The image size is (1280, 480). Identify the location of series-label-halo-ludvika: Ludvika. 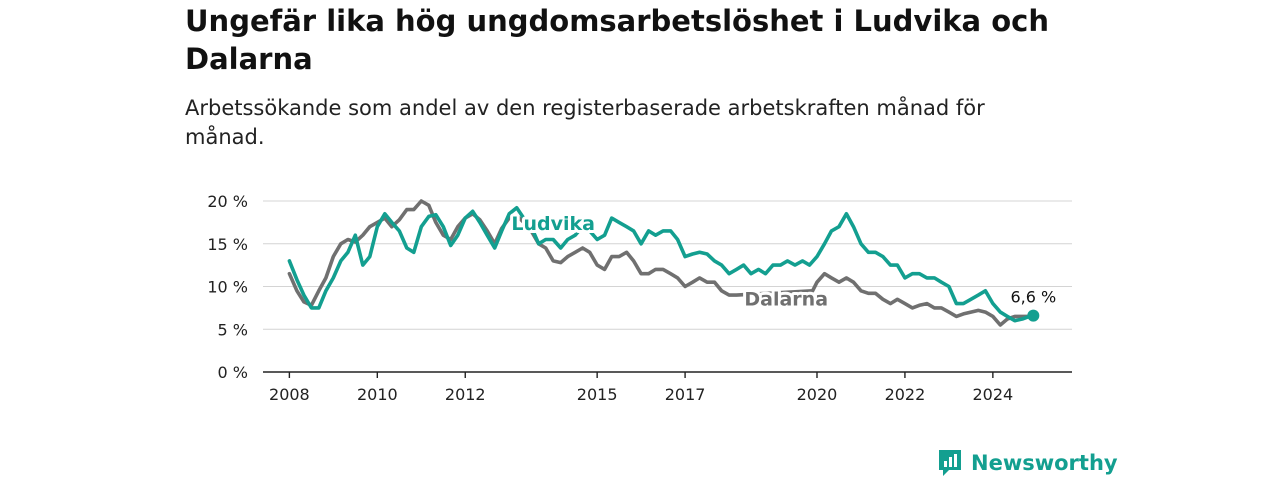
(553, 224).